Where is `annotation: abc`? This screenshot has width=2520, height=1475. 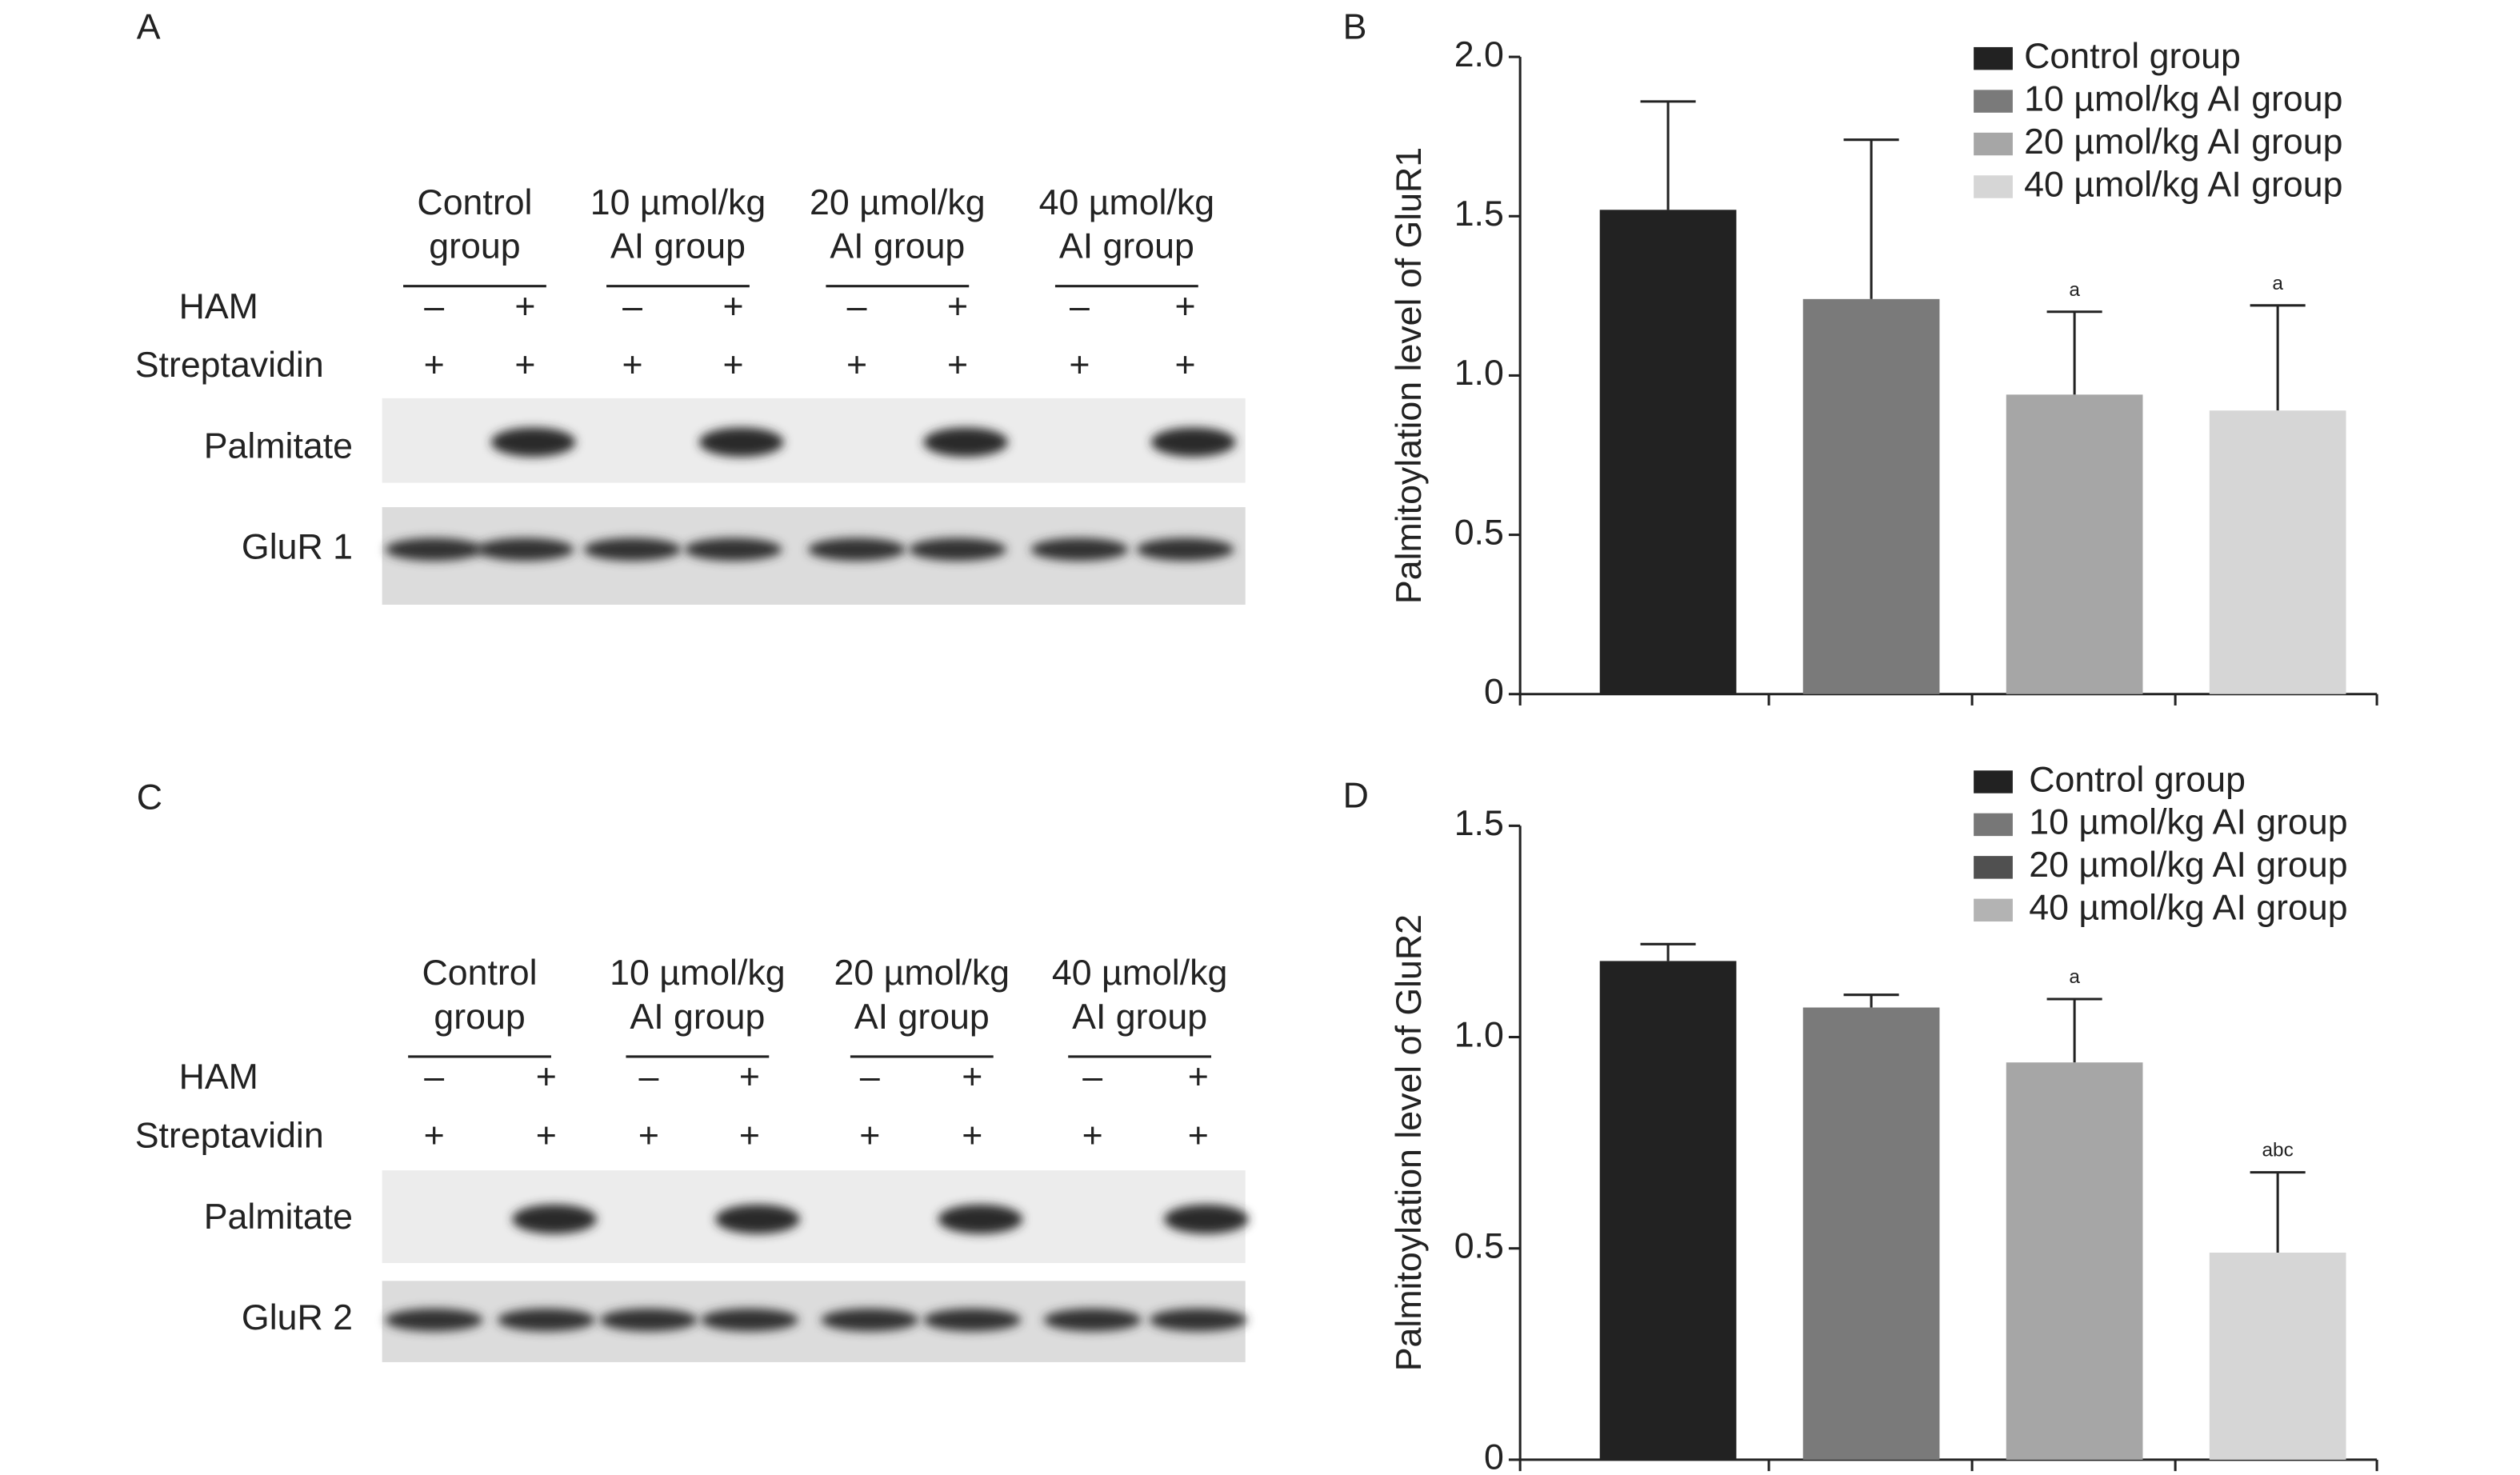
annotation: abc is located at coordinates (2277, 1151).